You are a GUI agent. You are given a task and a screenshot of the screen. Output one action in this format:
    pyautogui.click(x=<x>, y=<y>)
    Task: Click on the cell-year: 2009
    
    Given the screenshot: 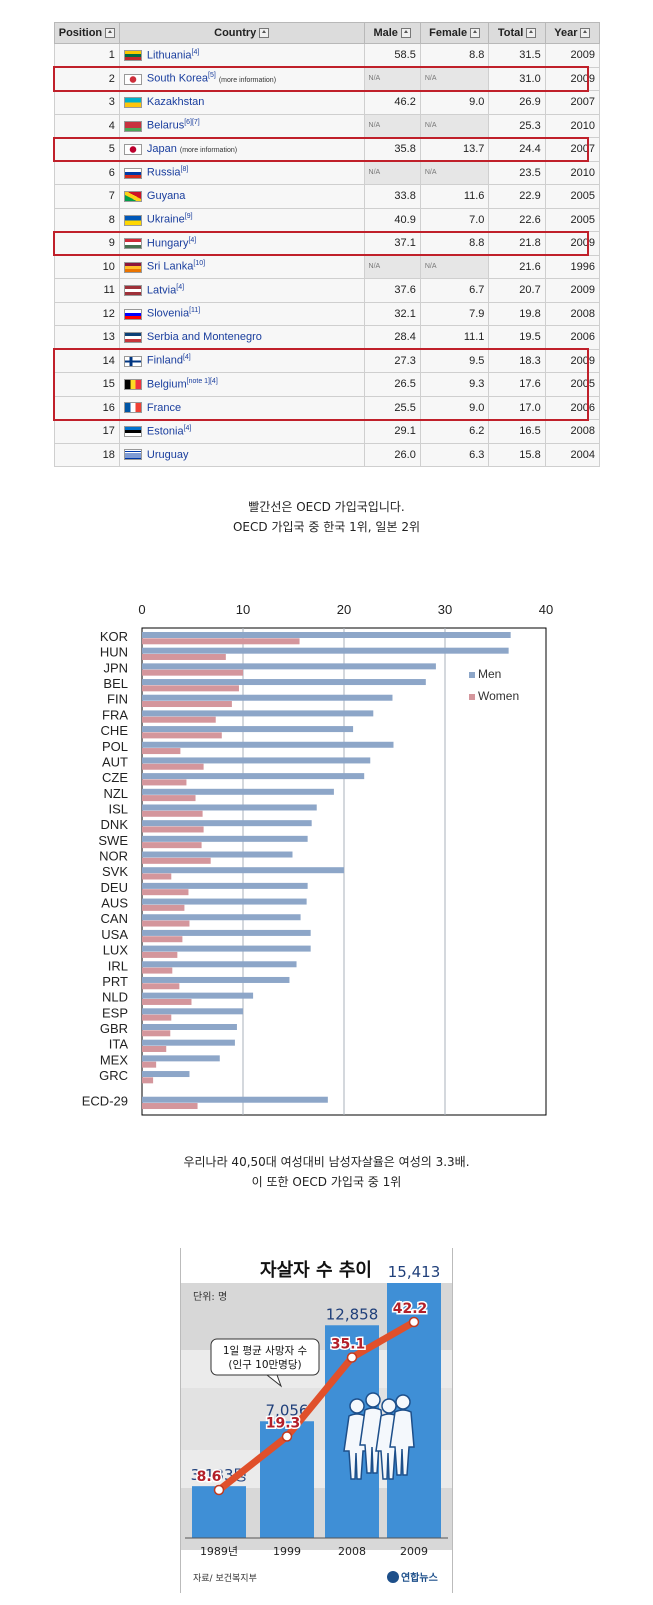 What is the action you would take?
    pyautogui.click(x=572, y=243)
    